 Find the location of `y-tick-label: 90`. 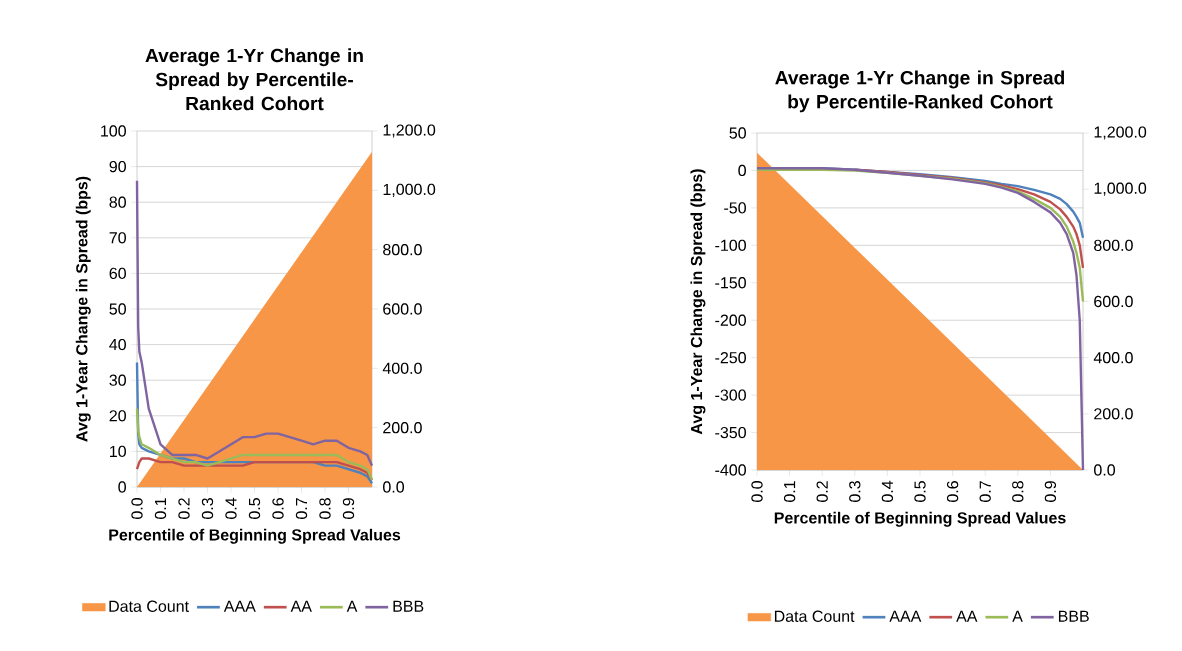

y-tick-label: 90 is located at coordinates (117, 166).